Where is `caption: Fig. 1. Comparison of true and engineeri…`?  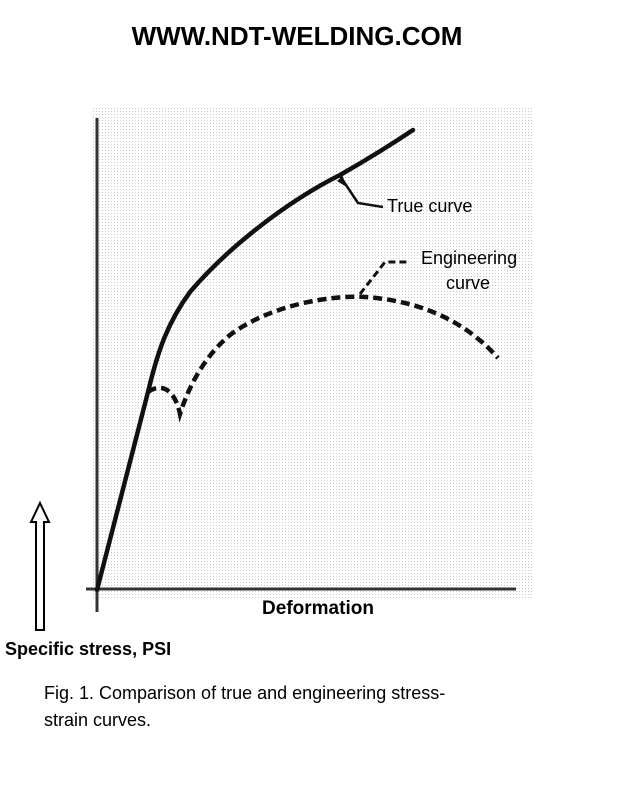
caption: Fig. 1. Comparison of true and engineeri… is located at coordinates (244, 693).